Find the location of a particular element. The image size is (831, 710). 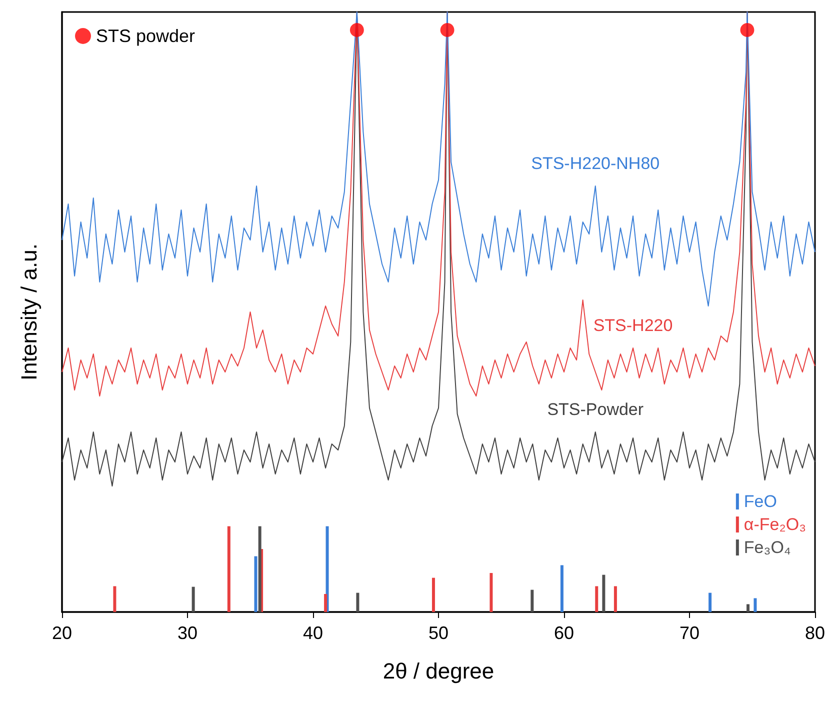

x-tick-label: 70 is located at coordinates (689, 633).